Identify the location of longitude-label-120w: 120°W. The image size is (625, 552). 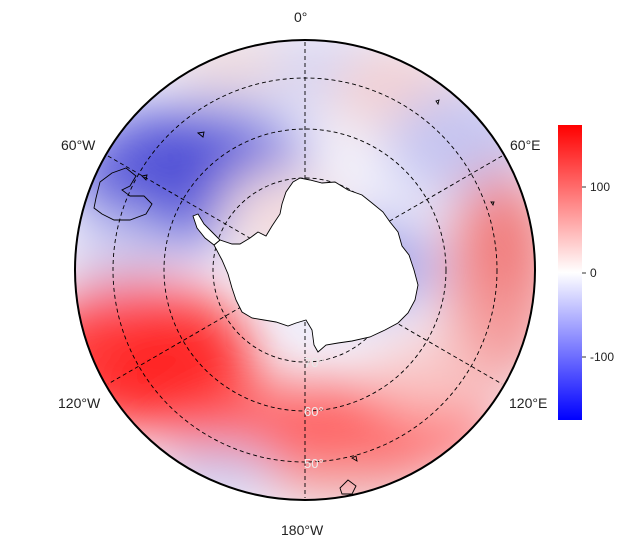
(79, 403).